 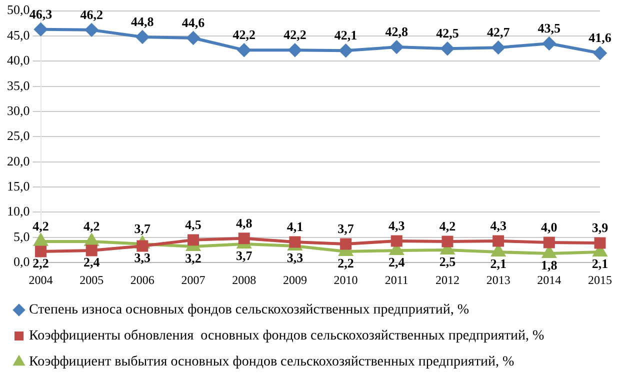 I want to click on data-label: 44,8, so click(x=142, y=21).